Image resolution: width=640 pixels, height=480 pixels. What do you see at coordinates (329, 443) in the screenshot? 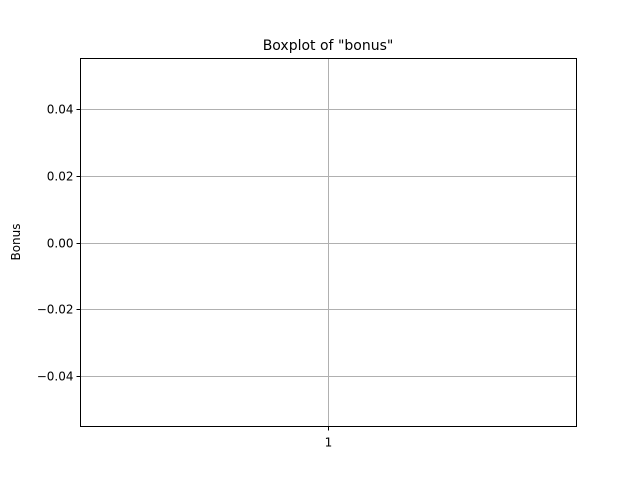
I see `x-tick-label: 1` at bounding box center [329, 443].